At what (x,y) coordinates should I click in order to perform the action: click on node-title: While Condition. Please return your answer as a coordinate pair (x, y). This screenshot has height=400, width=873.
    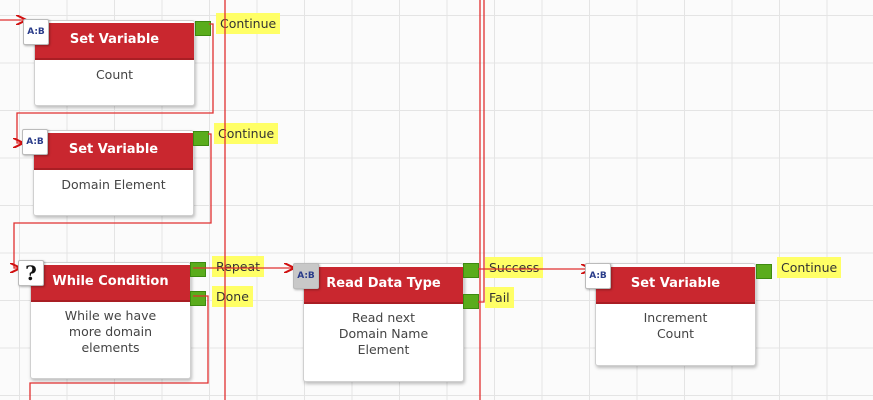
    Looking at the image, I should click on (110, 283).